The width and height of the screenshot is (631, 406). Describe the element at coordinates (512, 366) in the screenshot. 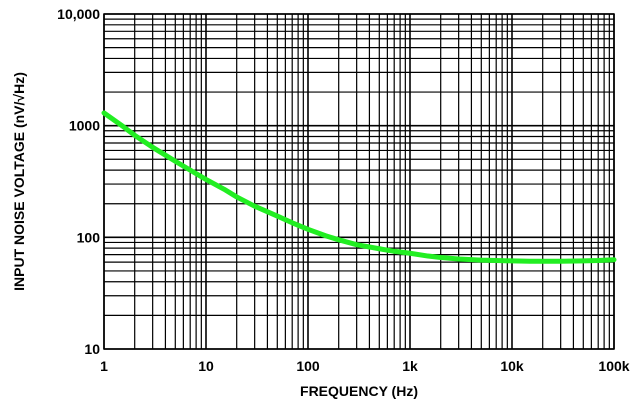

I see `x-tick-label: 10k` at that location.